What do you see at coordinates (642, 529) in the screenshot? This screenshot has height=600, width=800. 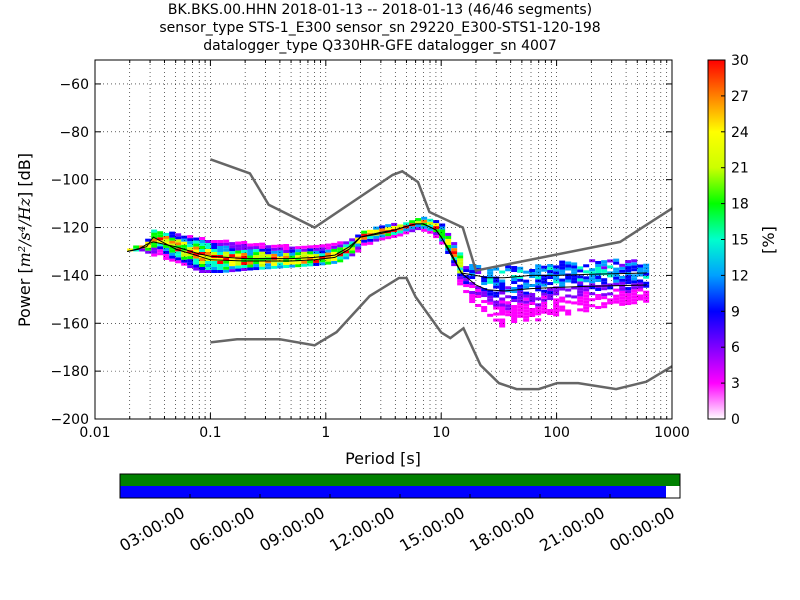 I see `coverage-time-label: 00:00:00` at bounding box center [642, 529].